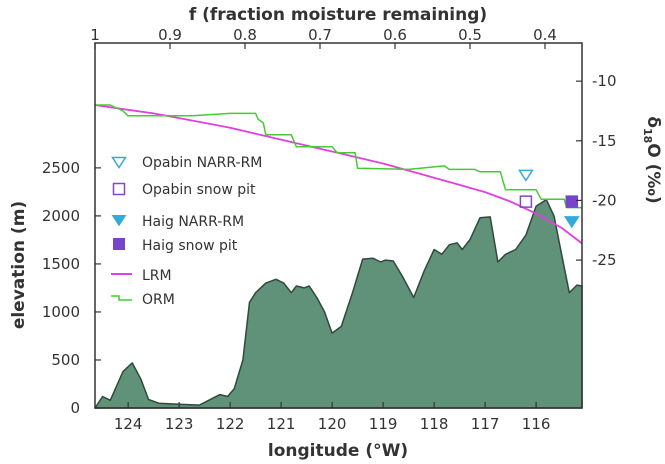 The image size is (665, 464). I want to click on marker-opabin-snow-pit, so click(526, 201).